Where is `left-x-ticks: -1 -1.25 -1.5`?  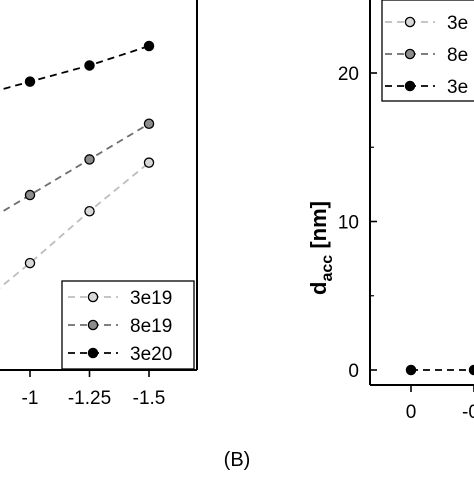
left-x-ticks: -1 -1.25 -1.5 is located at coordinates (94, 389).